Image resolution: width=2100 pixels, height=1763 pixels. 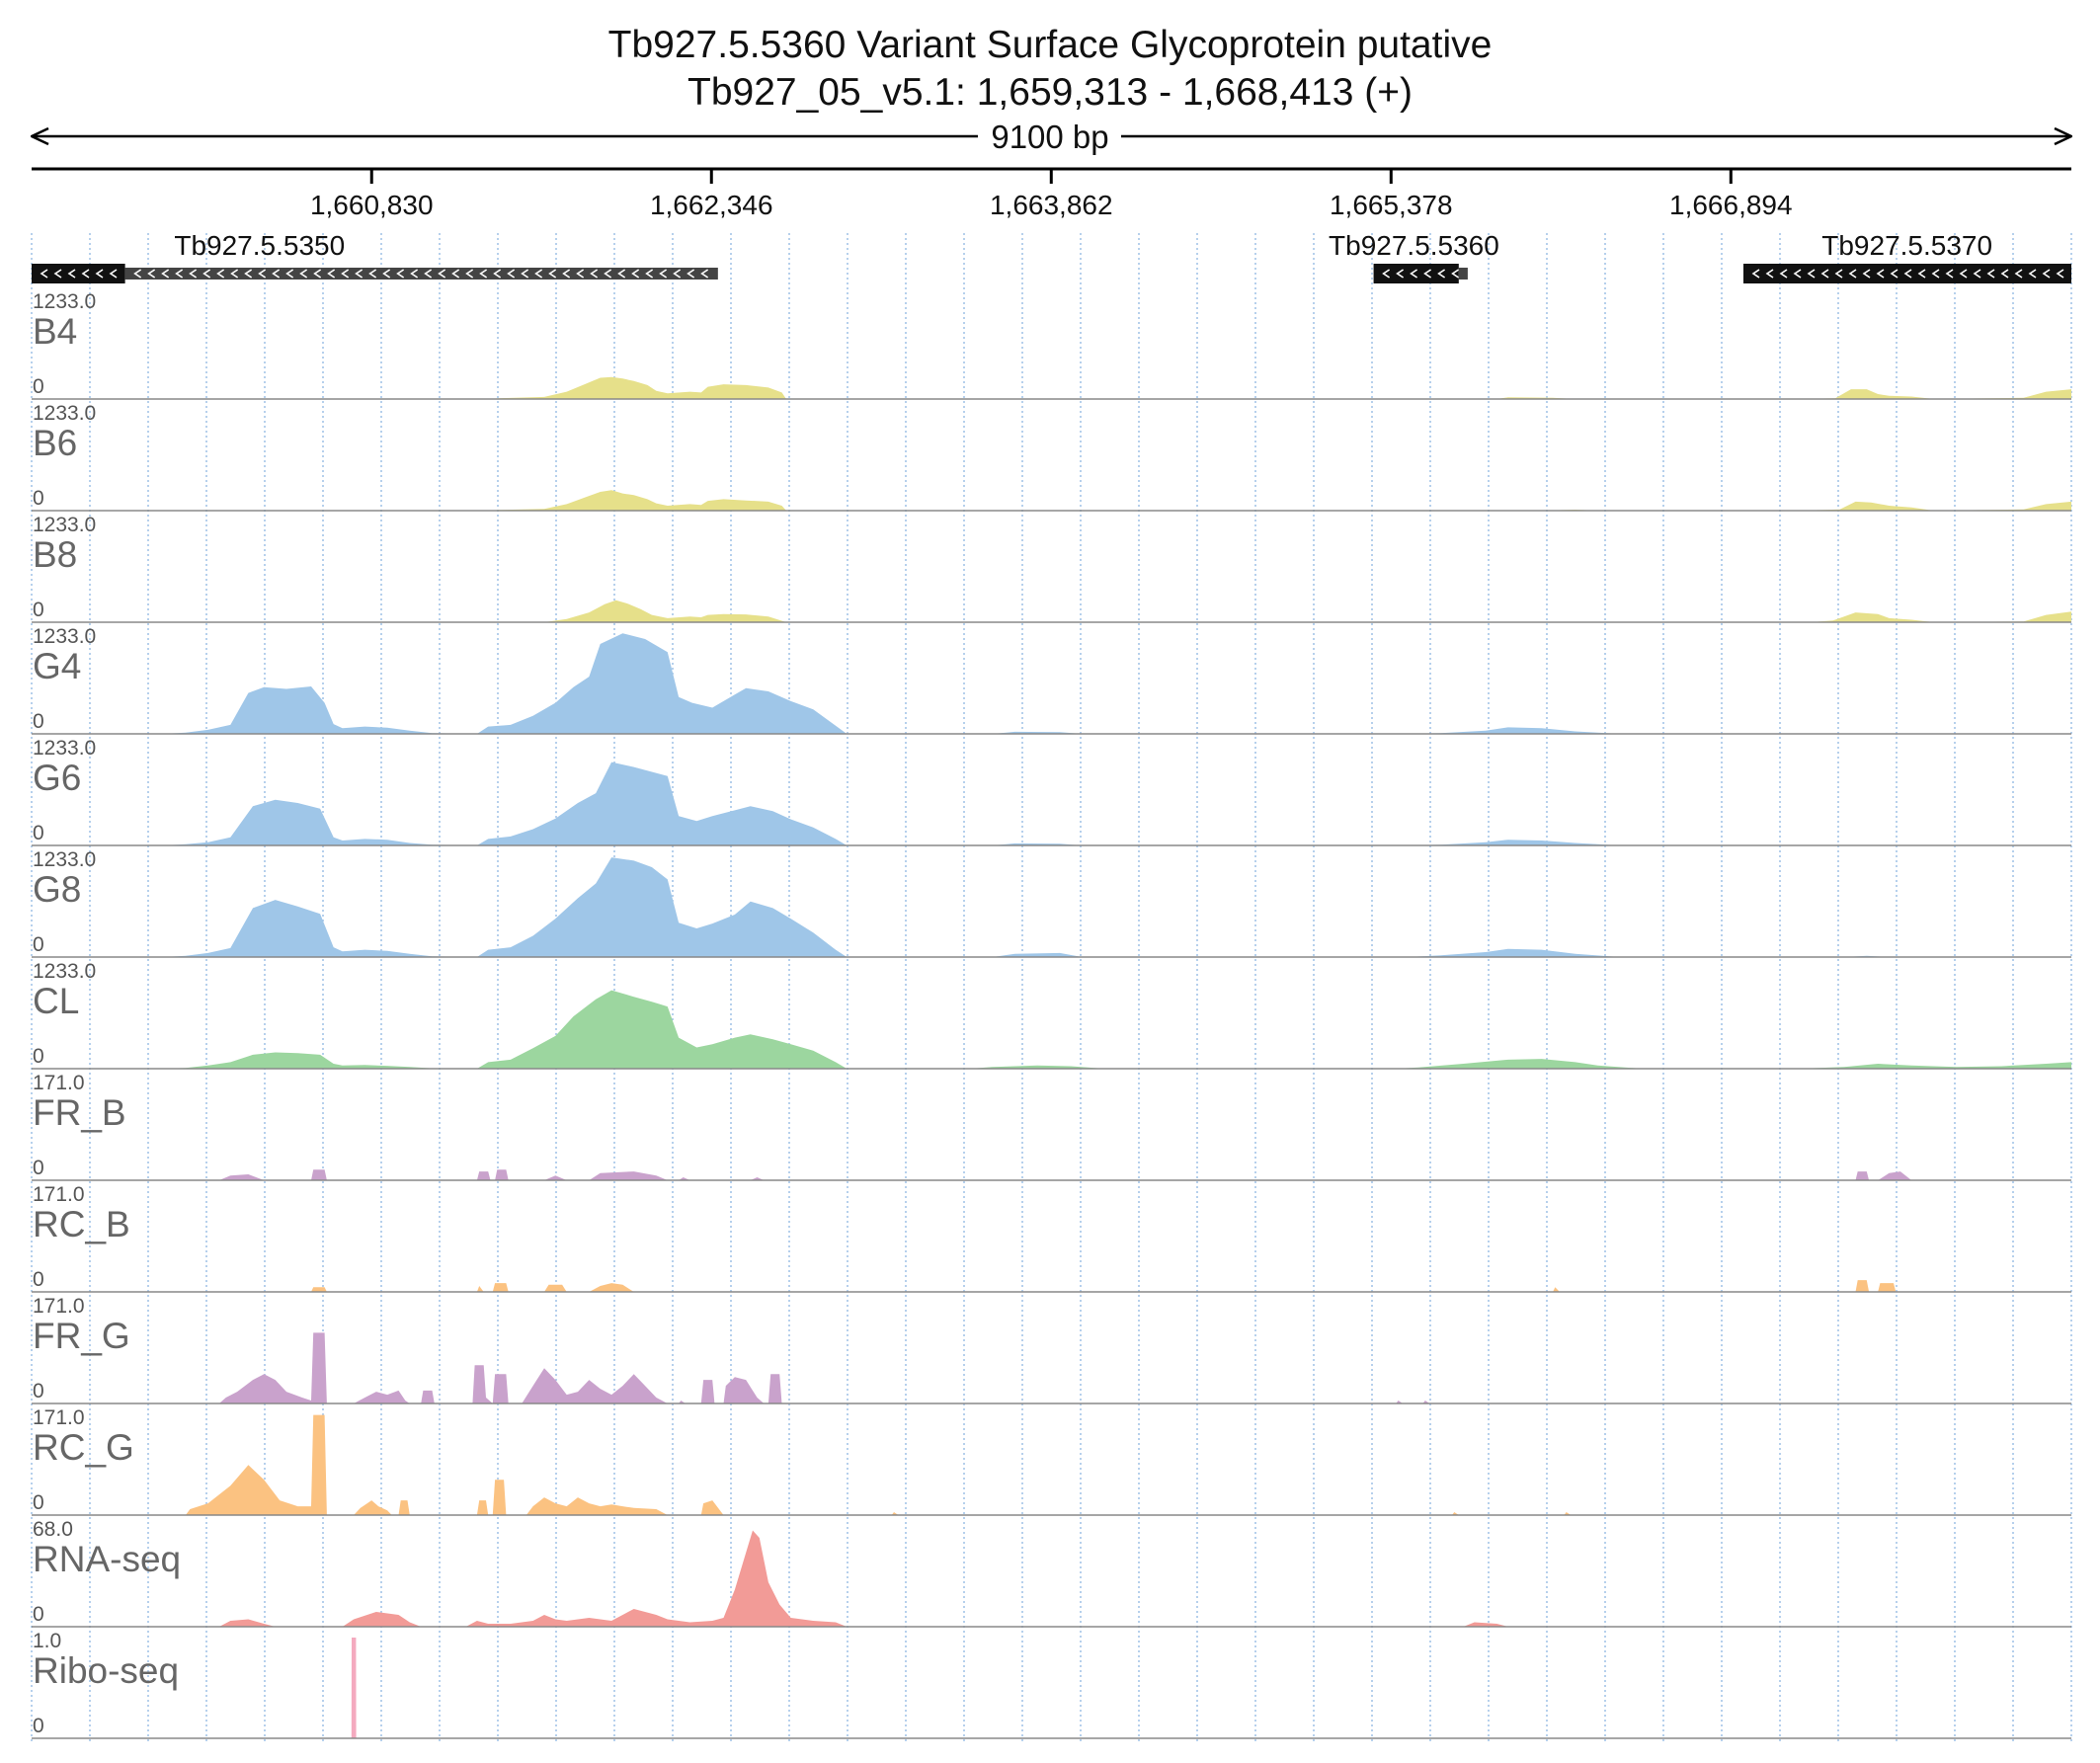 What do you see at coordinates (1414, 245) in the screenshot?
I see `gene-label: Tb927.5.5360` at bounding box center [1414, 245].